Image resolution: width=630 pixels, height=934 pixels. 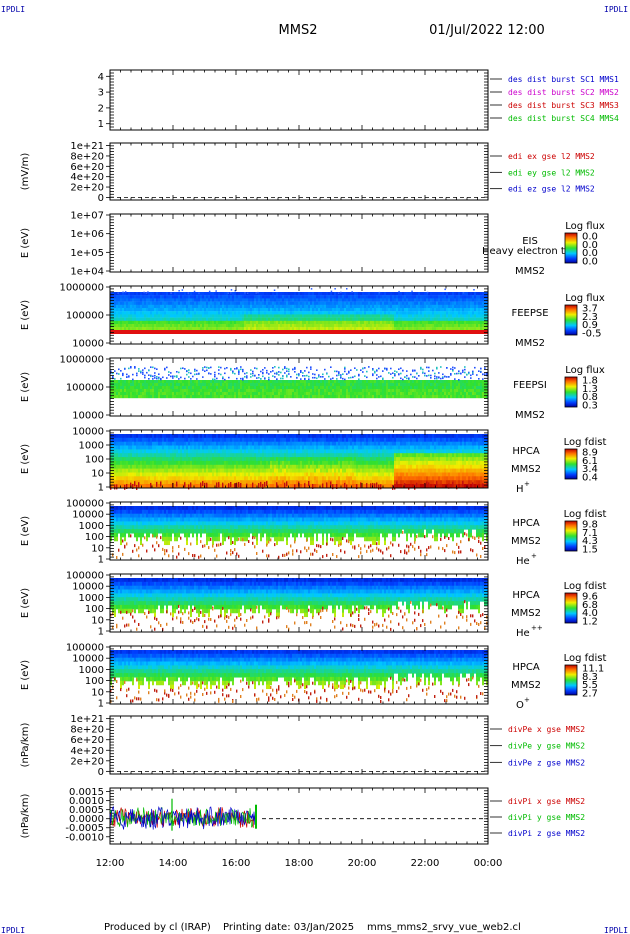 What do you see at coordinates (87, 146) in the screenshot?
I see `ytick-label: 1e+21` at bounding box center [87, 146].